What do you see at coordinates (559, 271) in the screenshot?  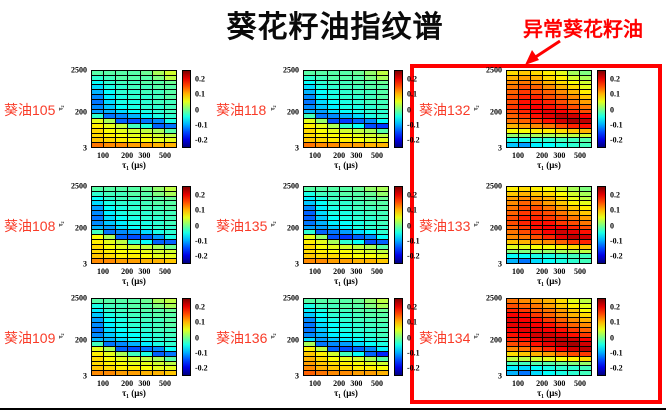 I see `x-tick-label: 300` at bounding box center [559, 271].